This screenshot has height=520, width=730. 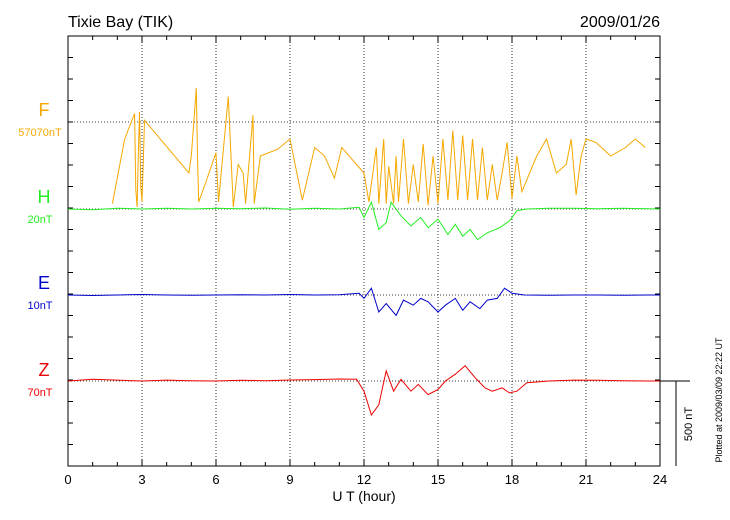 What do you see at coordinates (44, 370) in the screenshot?
I see `series-name-z: Z` at bounding box center [44, 370].